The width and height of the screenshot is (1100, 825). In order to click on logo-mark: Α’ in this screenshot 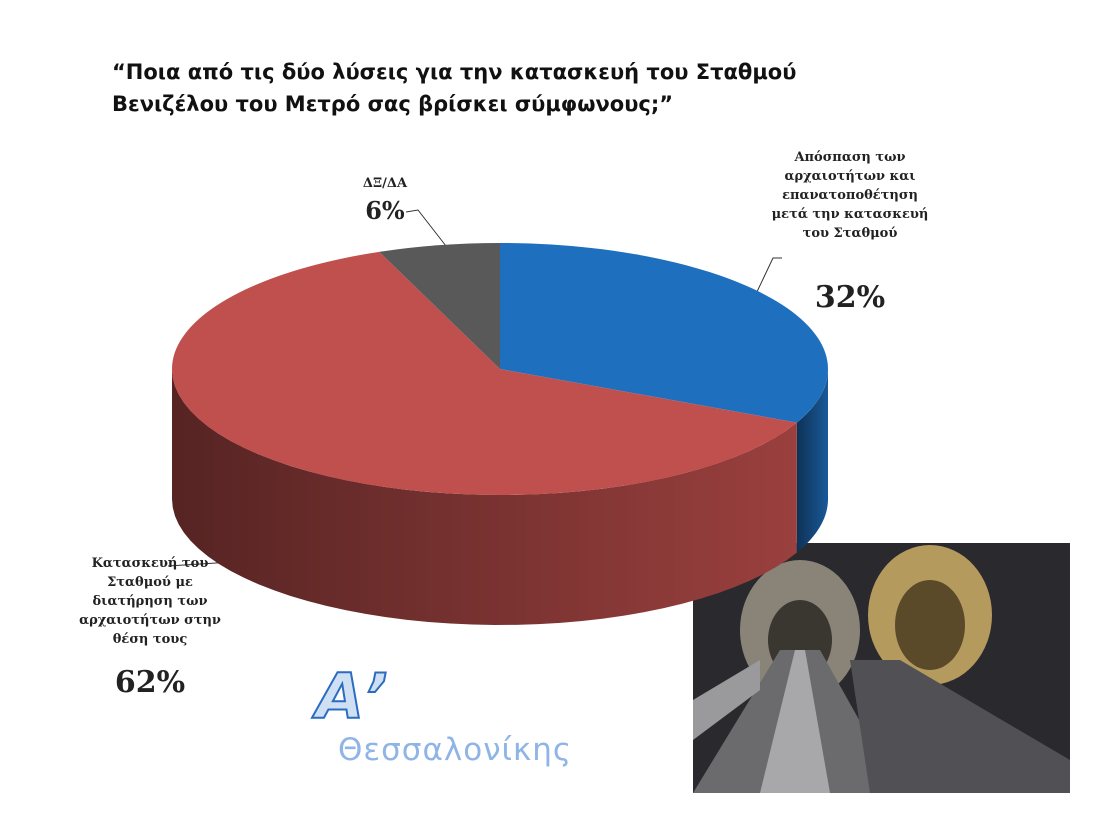, I will do `click(352, 696)`.